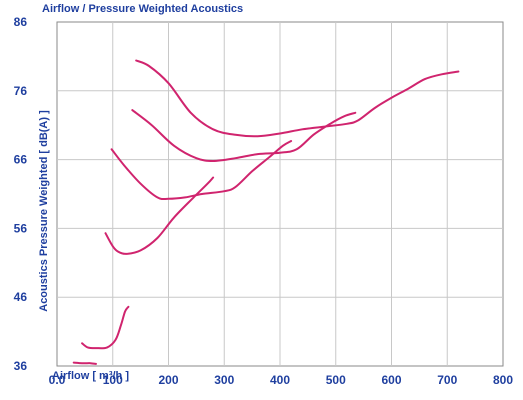  I want to click on x-axis-label: Airflow [ m³/h ], so click(90, 376).